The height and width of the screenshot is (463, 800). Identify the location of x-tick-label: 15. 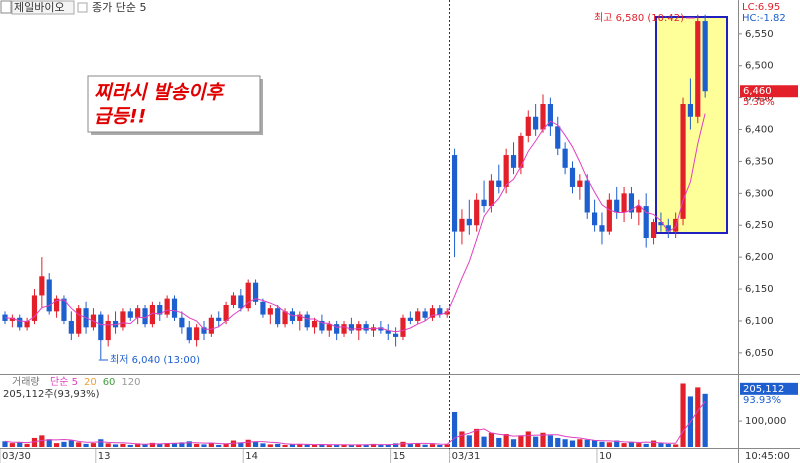
(399, 456).